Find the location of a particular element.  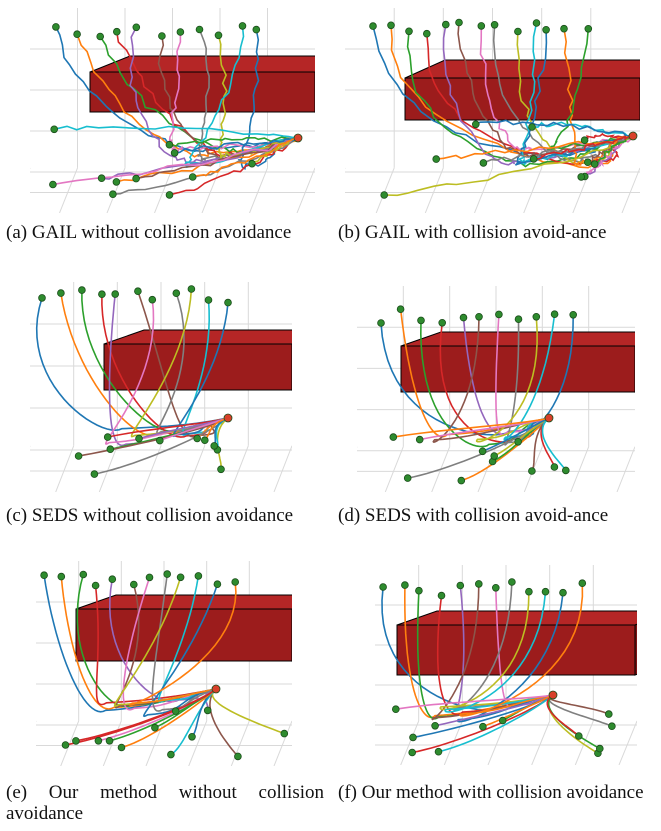

panel-a-plot is located at coordinates (172, 110).